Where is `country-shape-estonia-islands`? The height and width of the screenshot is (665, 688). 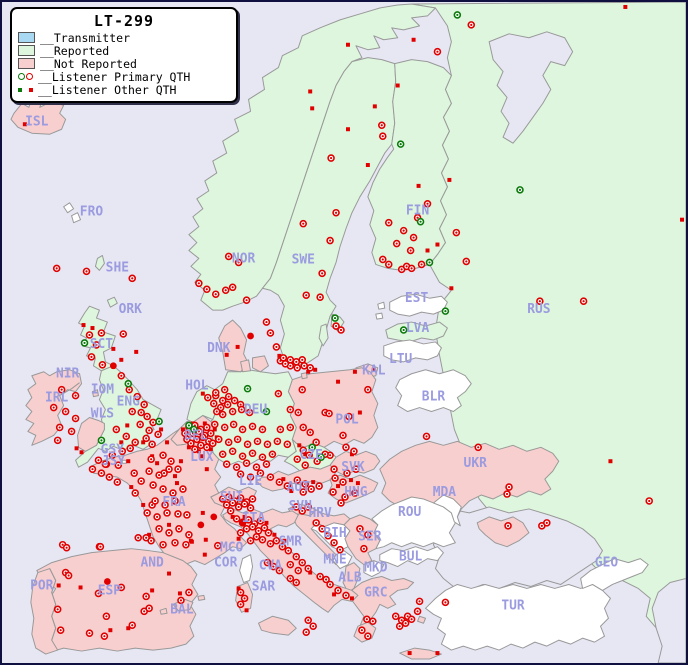 country-shape-estonia-islands is located at coordinates (380, 310).